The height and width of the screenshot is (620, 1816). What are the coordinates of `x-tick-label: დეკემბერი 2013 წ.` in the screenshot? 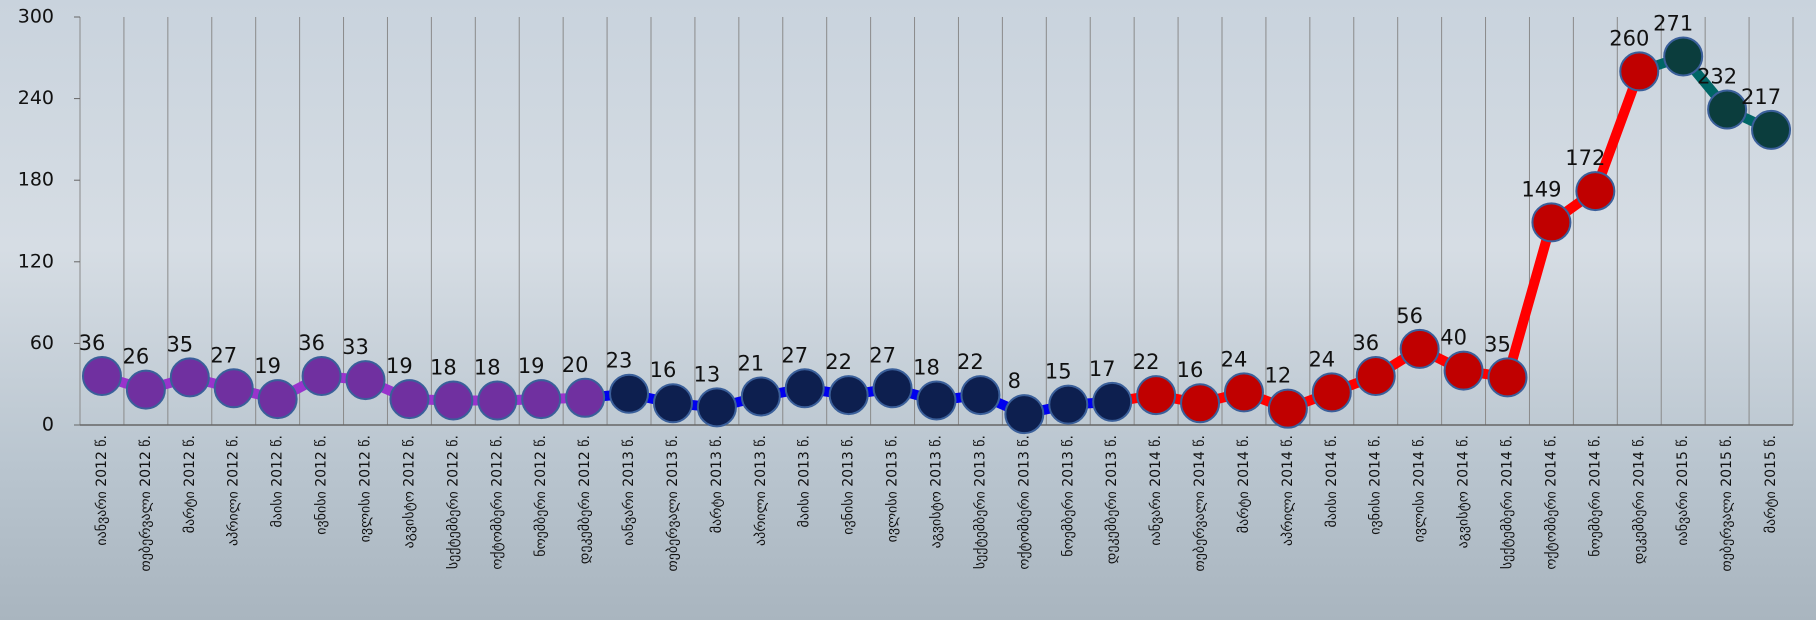 It's located at (1111, 499).